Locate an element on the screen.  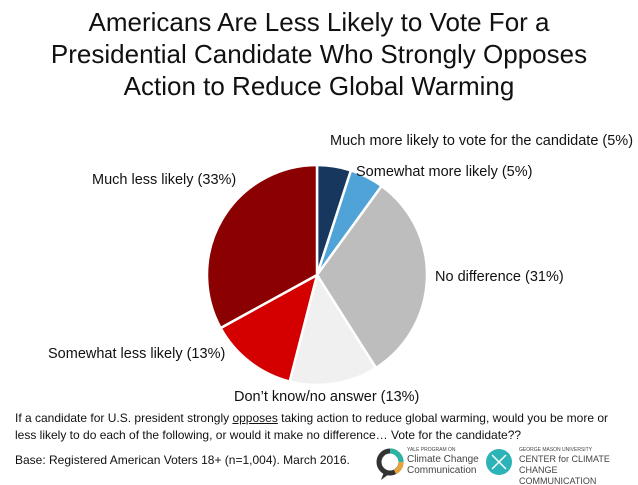
slice-label-dont-know: Don’t know/no answer (13%) is located at coordinates (327, 397).